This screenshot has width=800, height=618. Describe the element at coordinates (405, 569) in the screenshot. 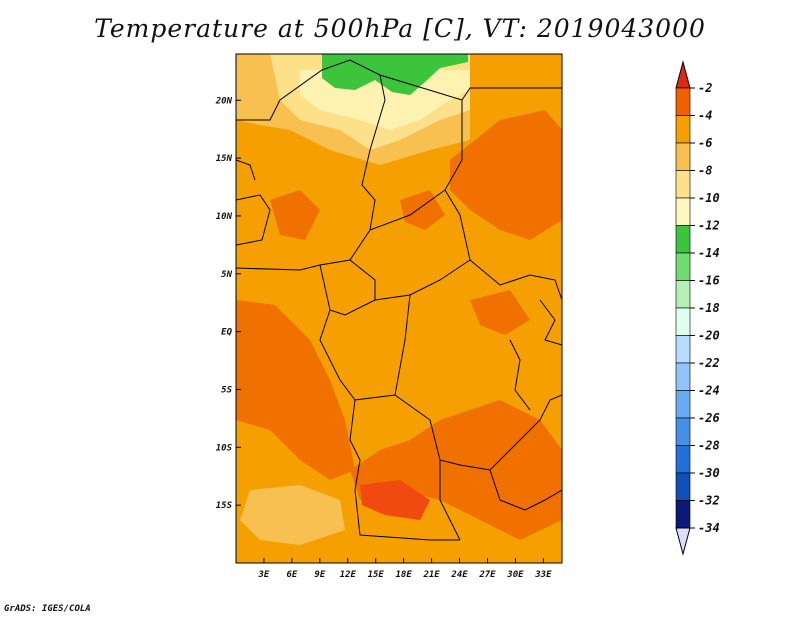

I see `x-axis: 3E 6E 9E 12E 15E 18E 21E 24E 27E 30E 33E` at that location.